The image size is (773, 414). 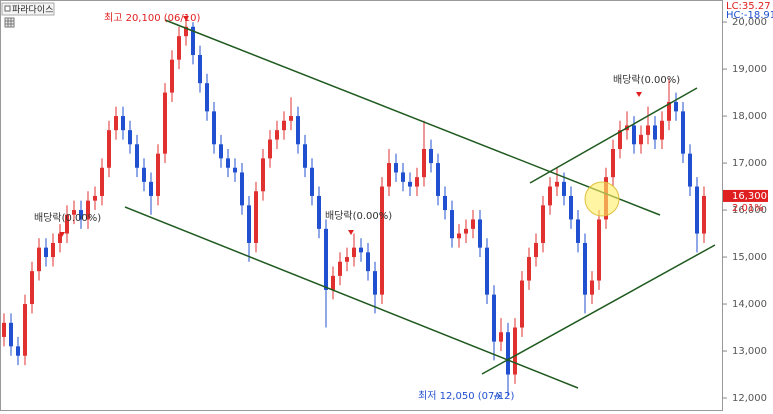 I want to click on y-tick-label: 13,000, so click(x=749, y=351).